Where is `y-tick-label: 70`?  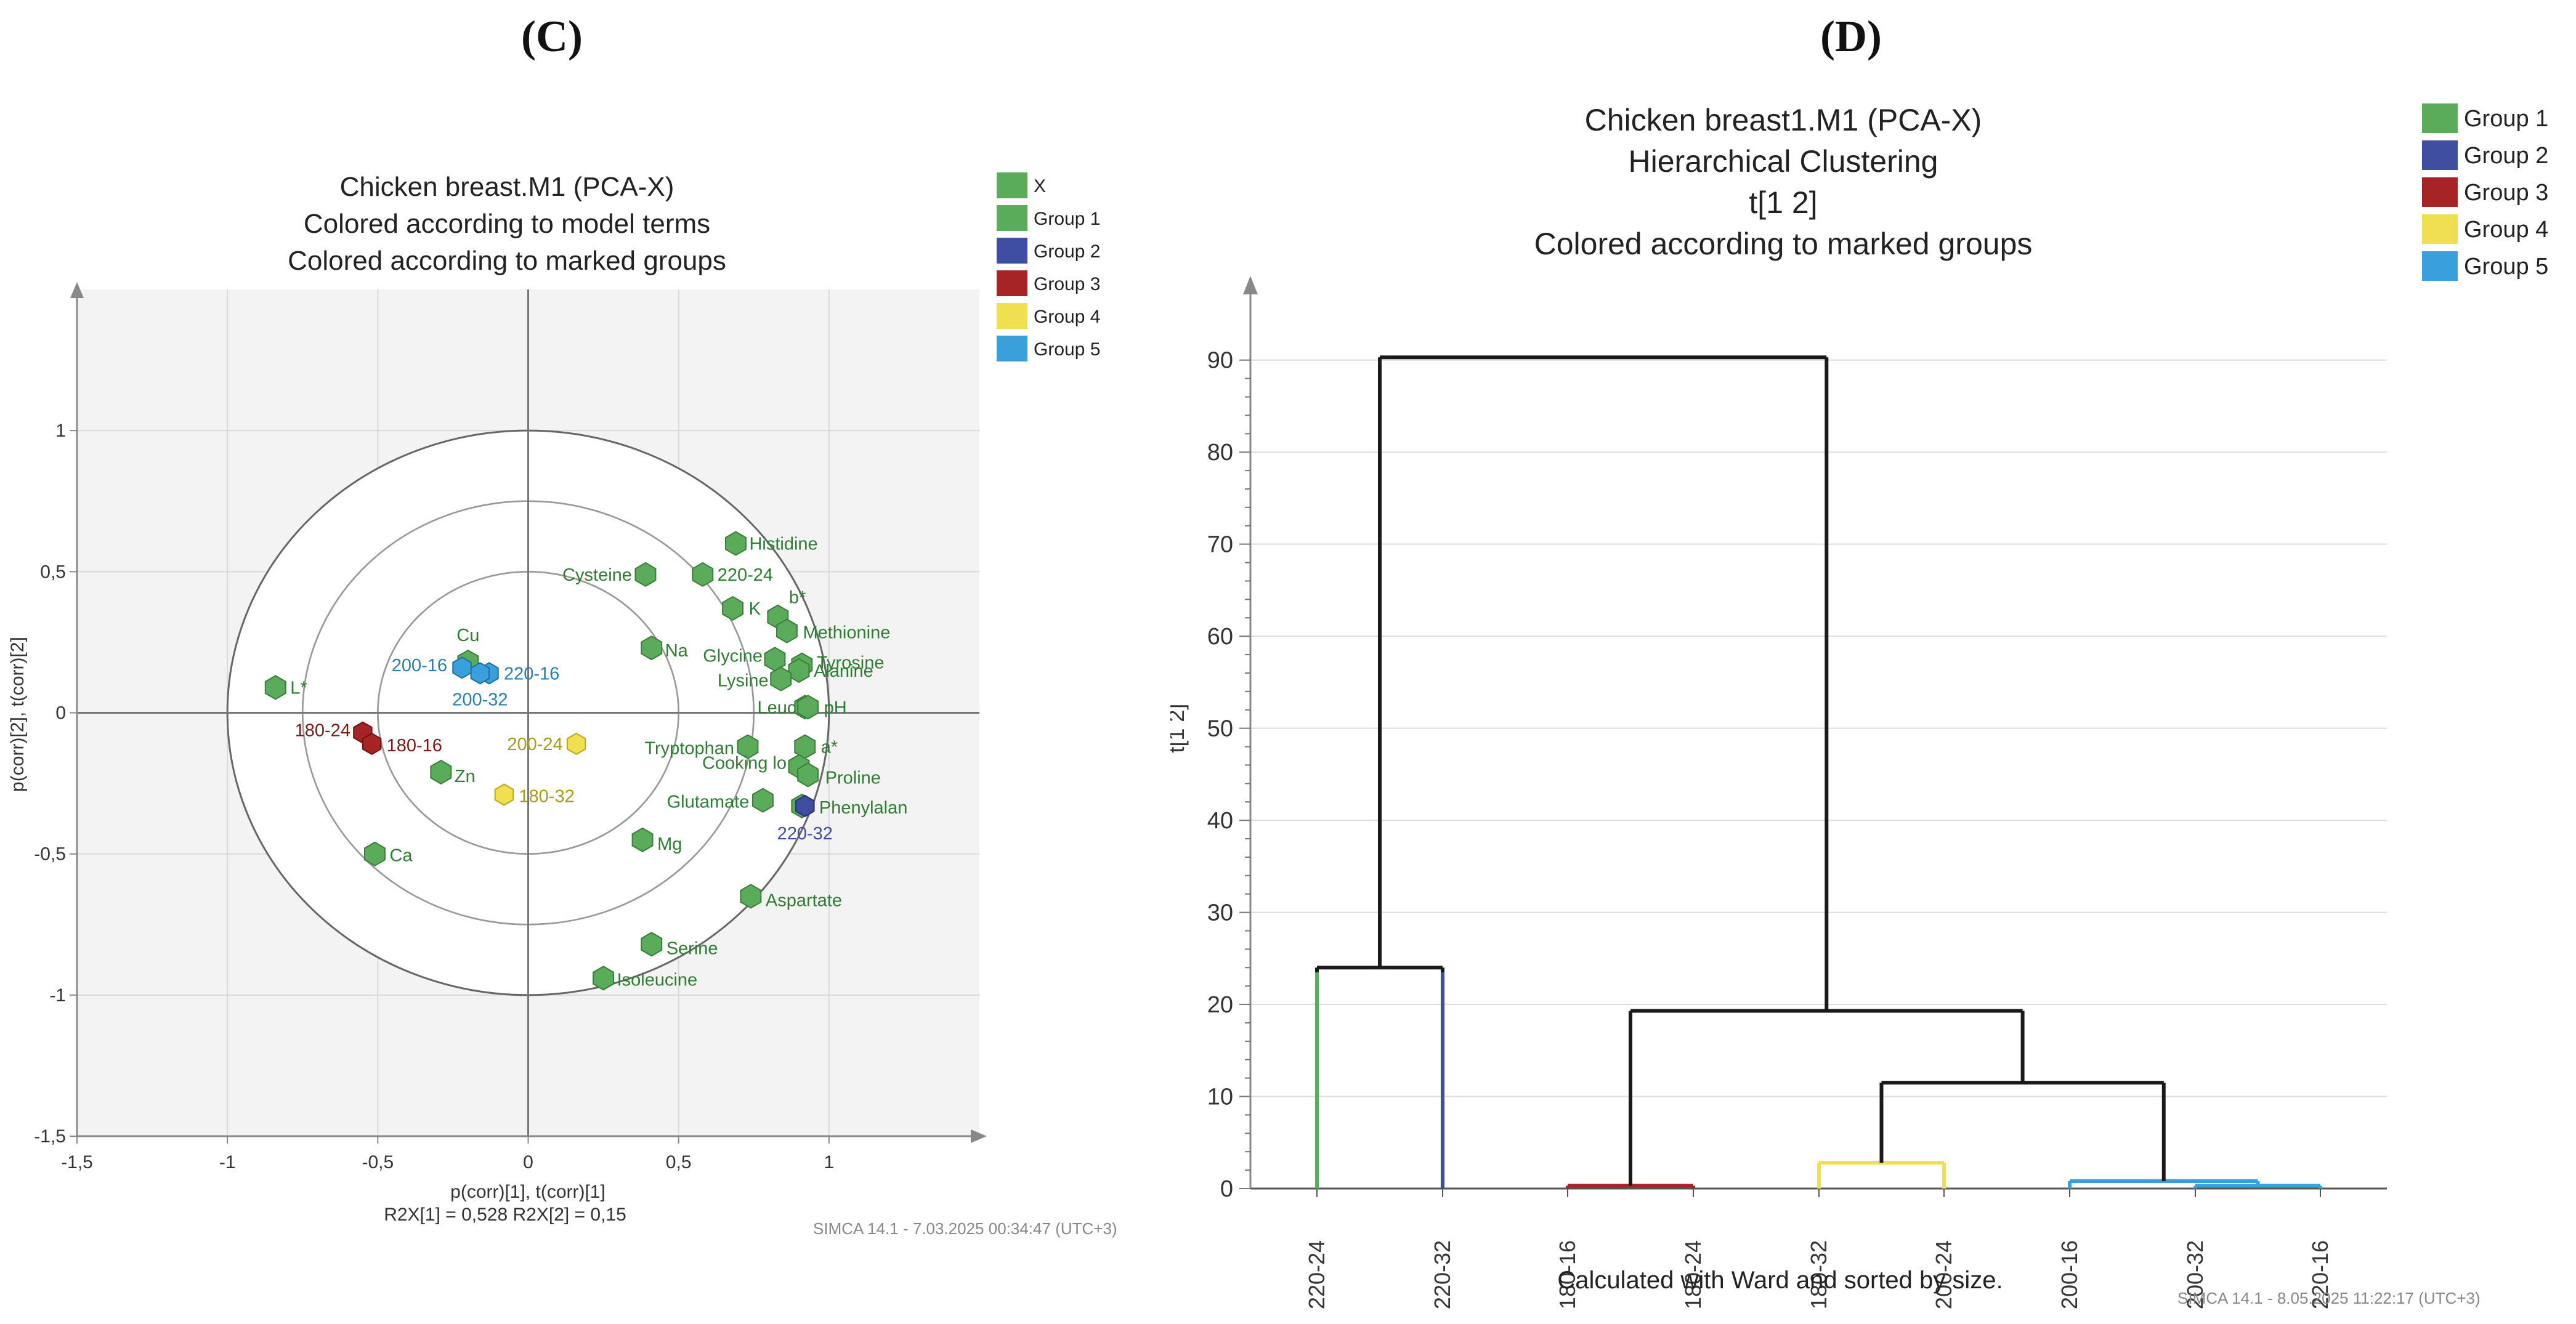 y-tick-label: 70 is located at coordinates (1220, 545).